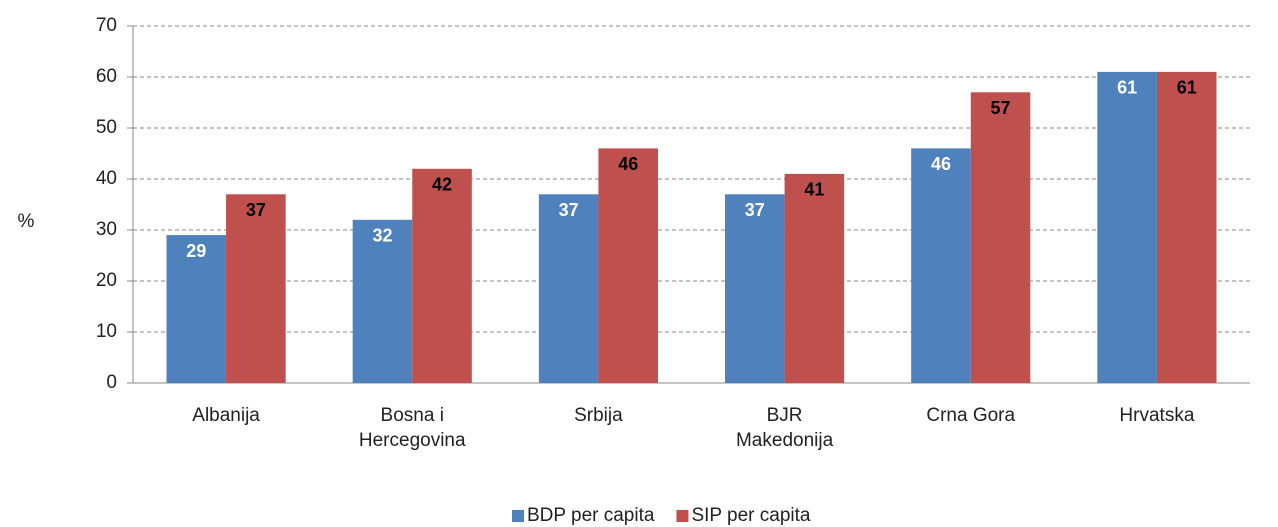 The image size is (1278, 527). Describe the element at coordinates (784, 428) in the screenshot. I see `x-tick-label: BJR Makedonija` at that location.